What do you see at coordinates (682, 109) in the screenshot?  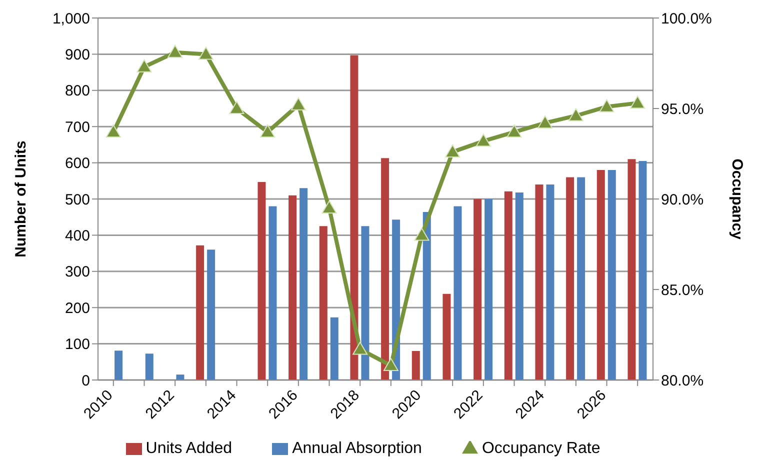 I see `y2-tick-label: 95.0%` at bounding box center [682, 109].